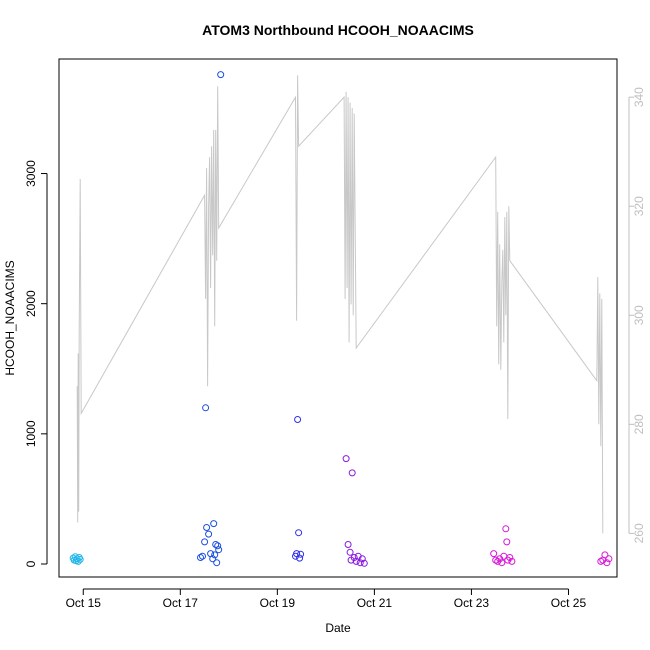 This screenshot has height=650, width=650. What do you see at coordinates (181, 603) in the screenshot?
I see `x-tick-label: Oct 17` at bounding box center [181, 603].